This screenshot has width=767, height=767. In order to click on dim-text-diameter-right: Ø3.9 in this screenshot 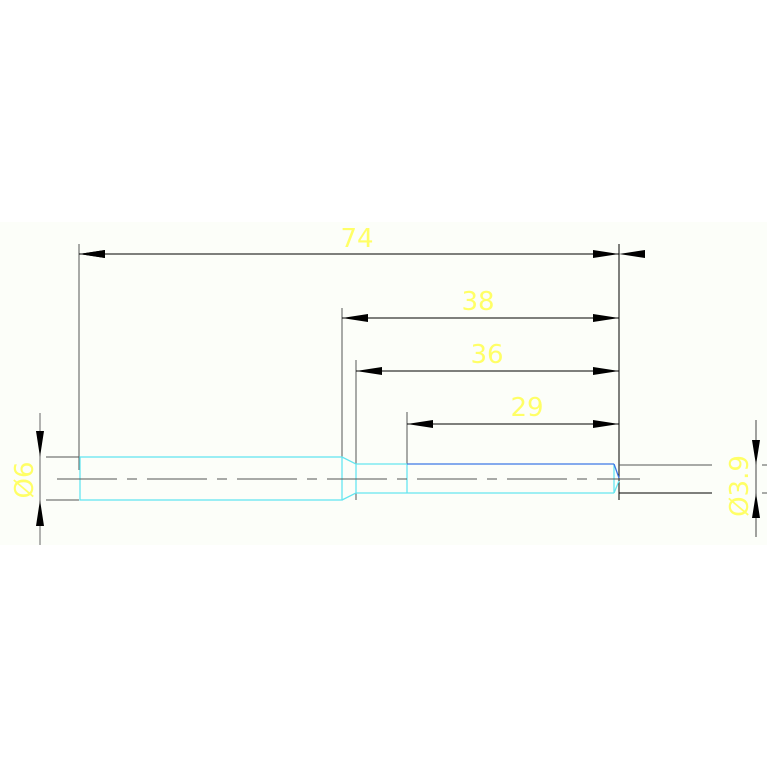, I will do `click(740, 486)`.